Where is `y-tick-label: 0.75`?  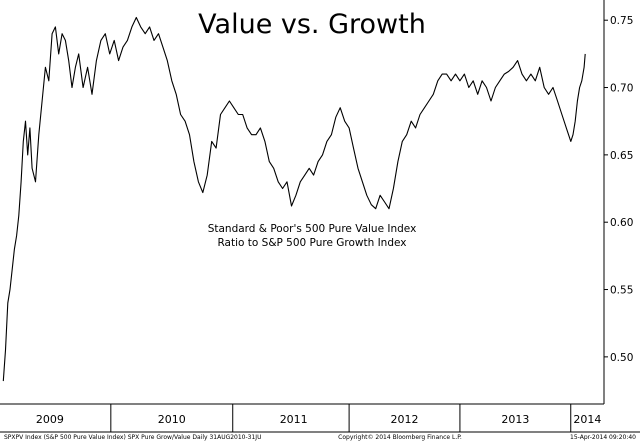
y-tick-label: 0.75 is located at coordinates (621, 21).